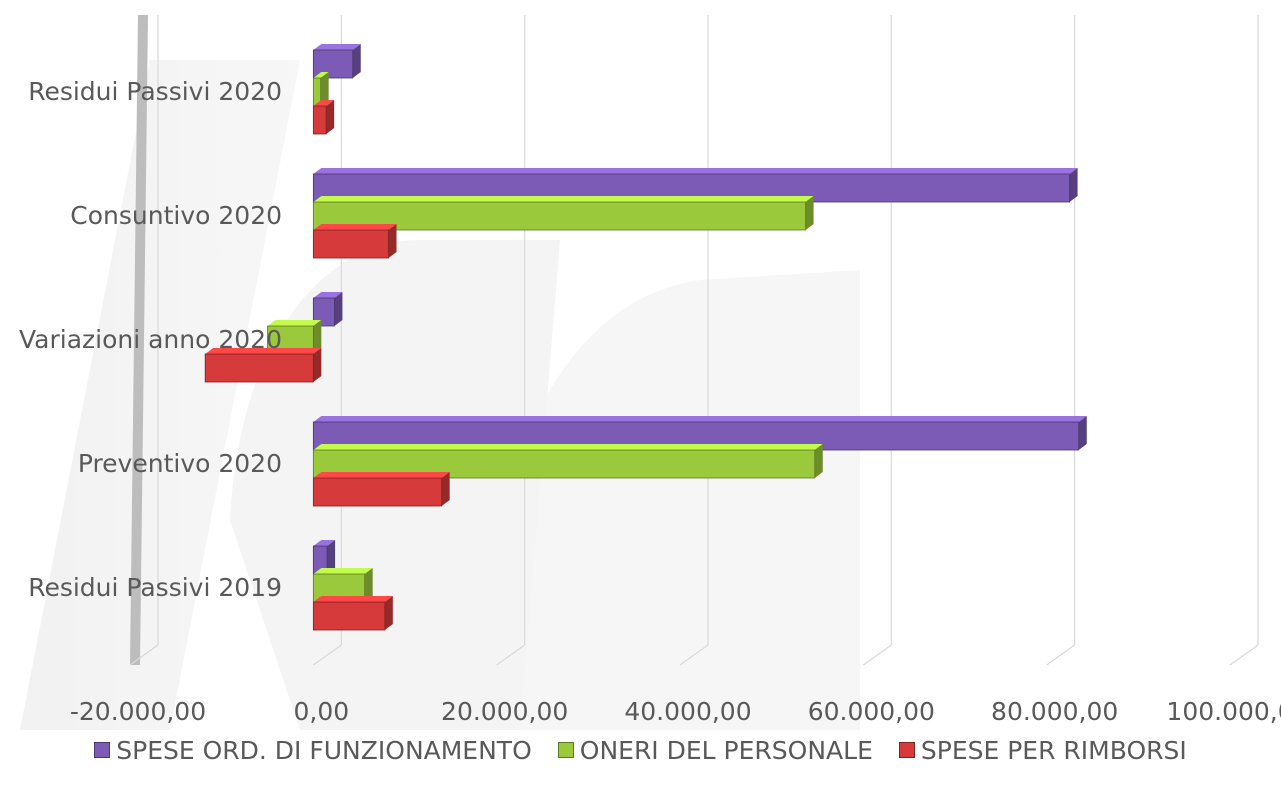 This screenshot has width=1281, height=786. Describe the element at coordinates (687, 711) in the screenshot. I see `x-tick-label: 40.000,00` at that location.